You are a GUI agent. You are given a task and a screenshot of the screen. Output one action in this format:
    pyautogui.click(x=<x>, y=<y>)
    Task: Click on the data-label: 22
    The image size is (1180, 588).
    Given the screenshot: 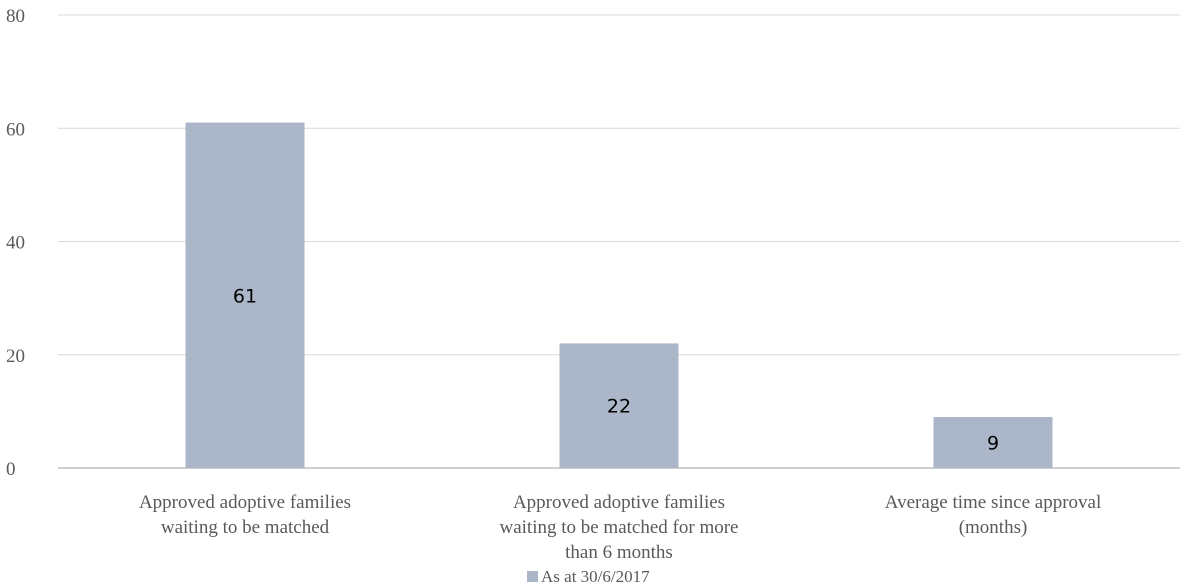 What is the action you would take?
    pyautogui.click(x=619, y=407)
    